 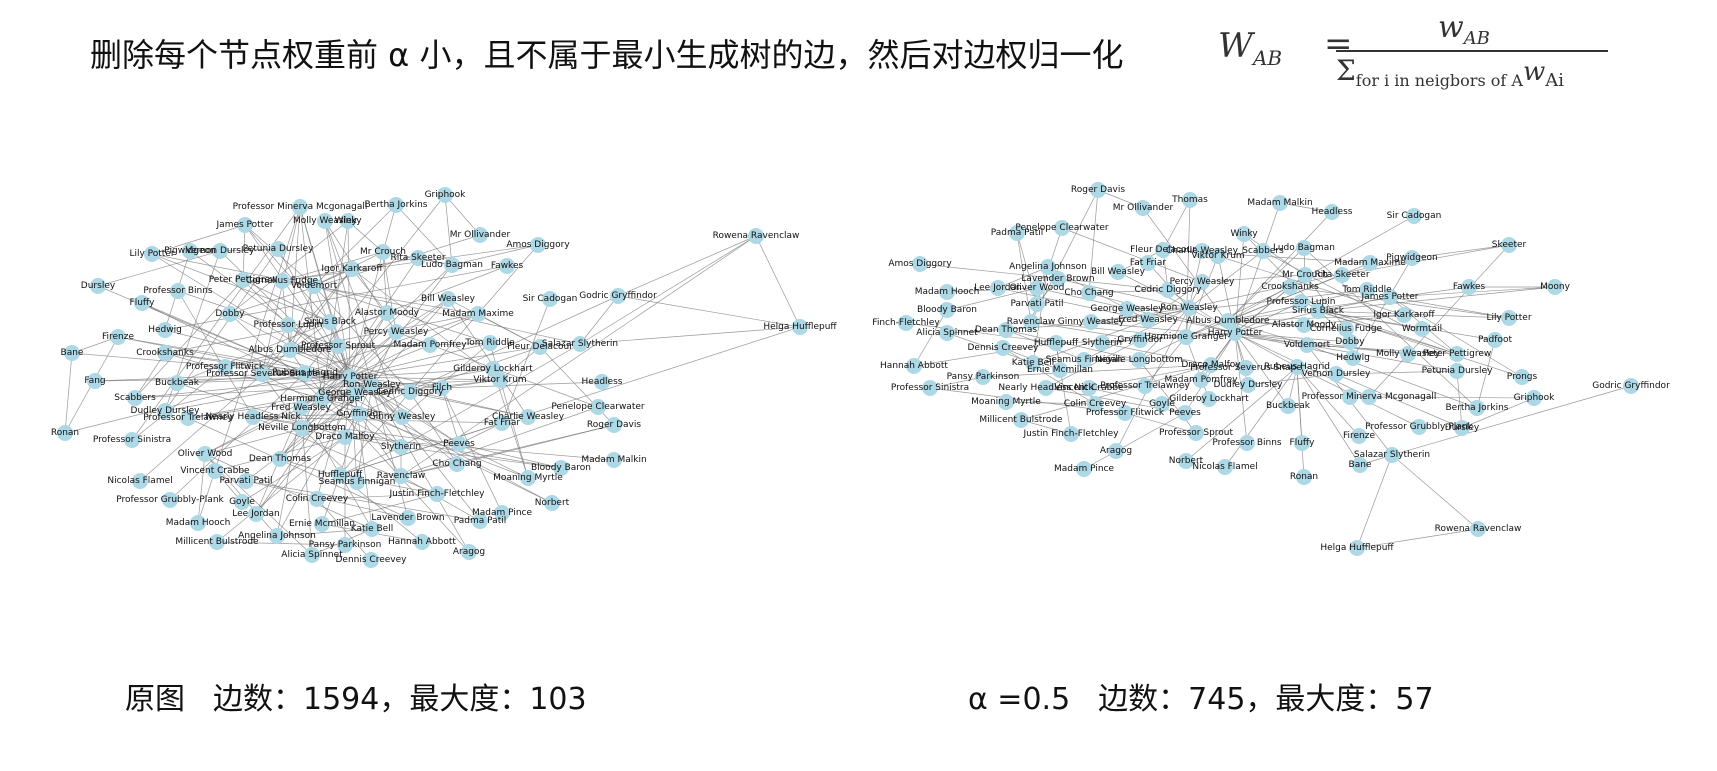 I want to click on node-label: Professor Minerva Mcgonagall, so click(x=1369, y=397).